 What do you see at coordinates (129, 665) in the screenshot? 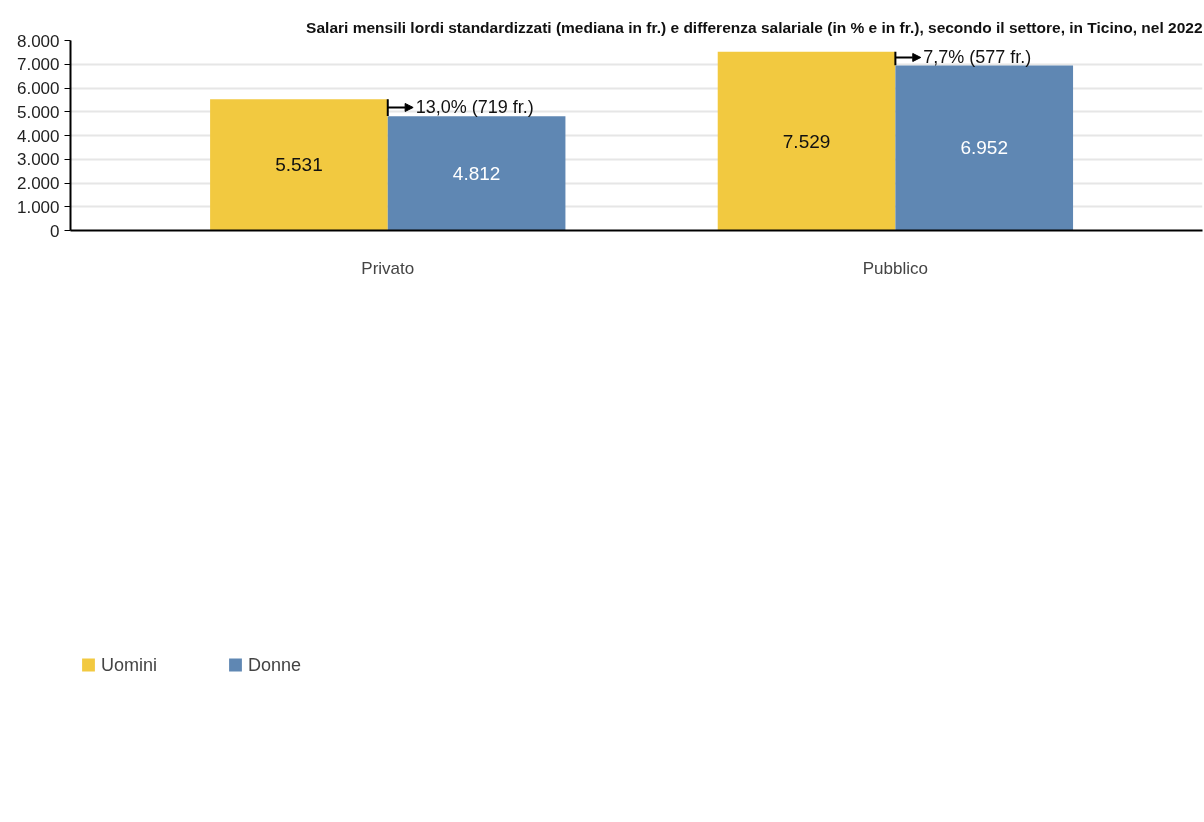
I see `legend-label: Uomini` at bounding box center [129, 665].